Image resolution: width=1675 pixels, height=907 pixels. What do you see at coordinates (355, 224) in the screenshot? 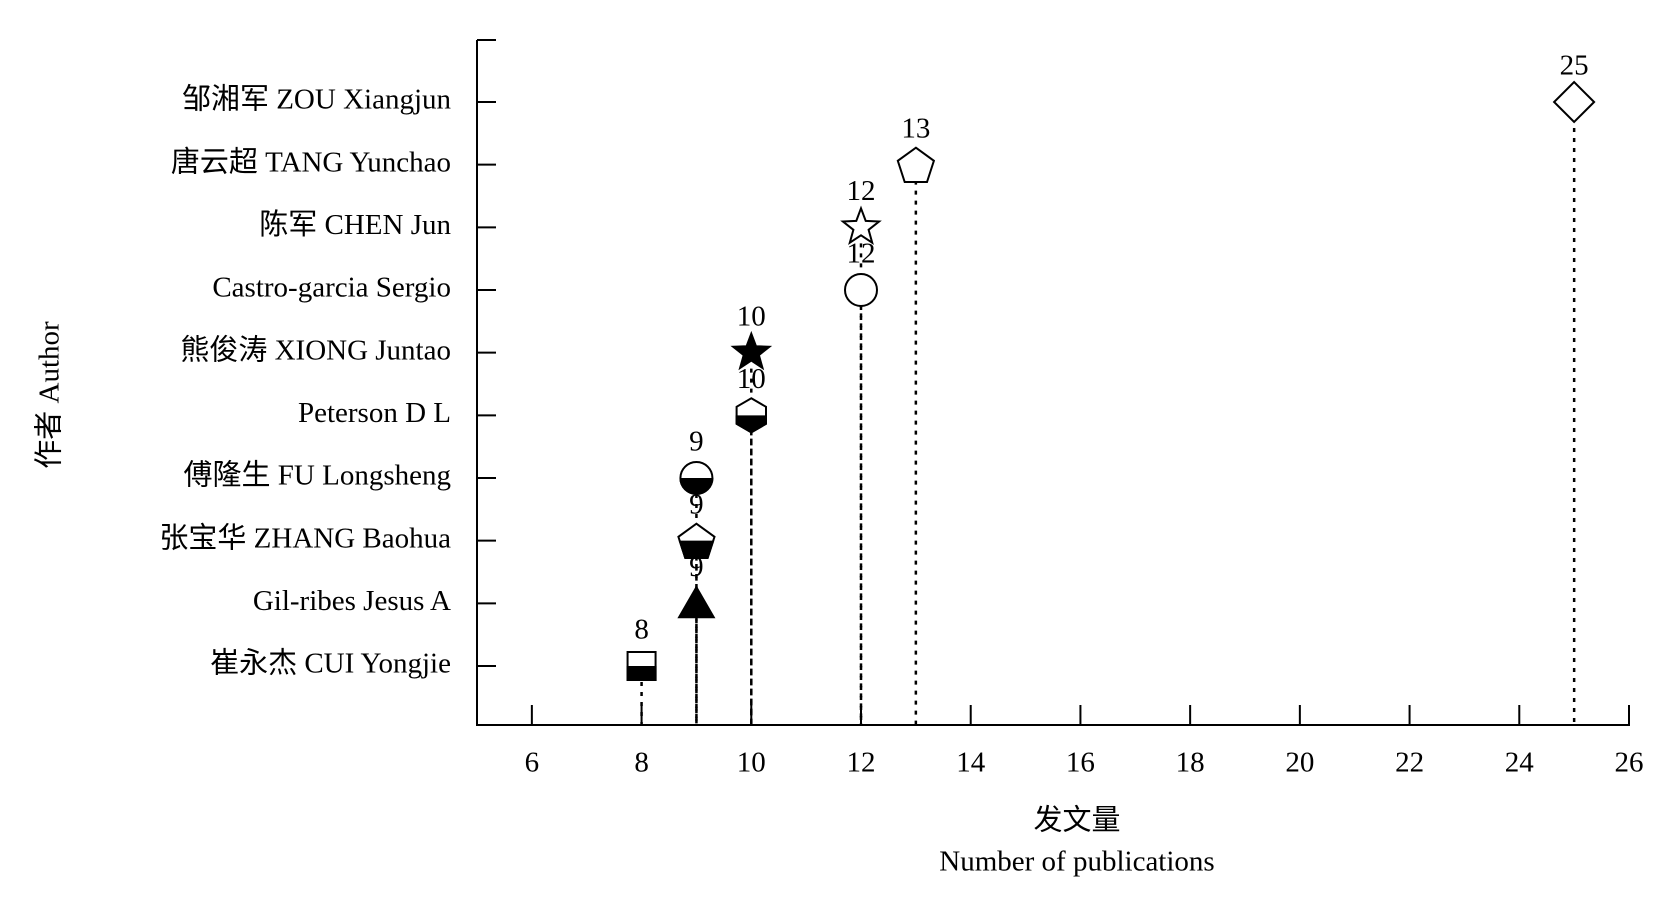
I see `y-tick-label: 陈军 CHEN Jun` at bounding box center [355, 224].